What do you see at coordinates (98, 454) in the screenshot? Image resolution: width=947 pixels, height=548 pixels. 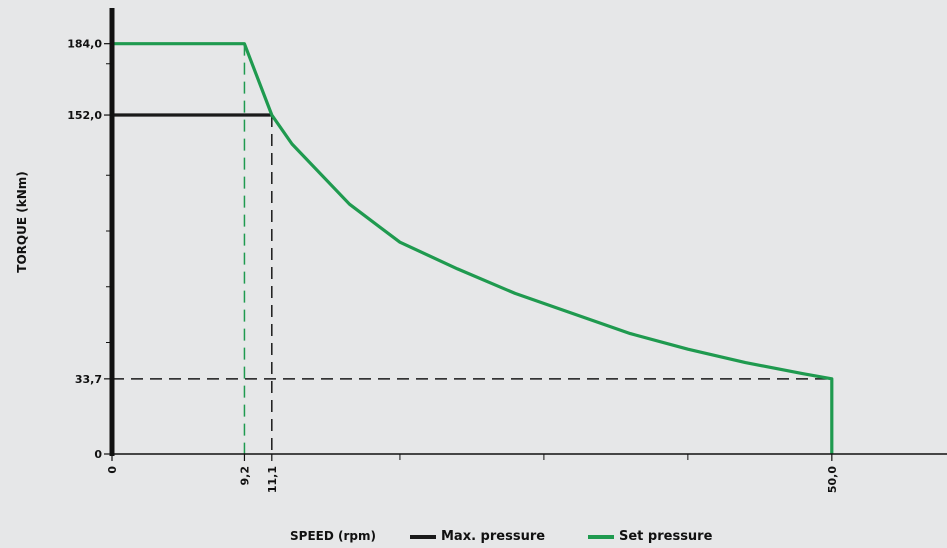 I see `y-tick-label: 0` at bounding box center [98, 454].